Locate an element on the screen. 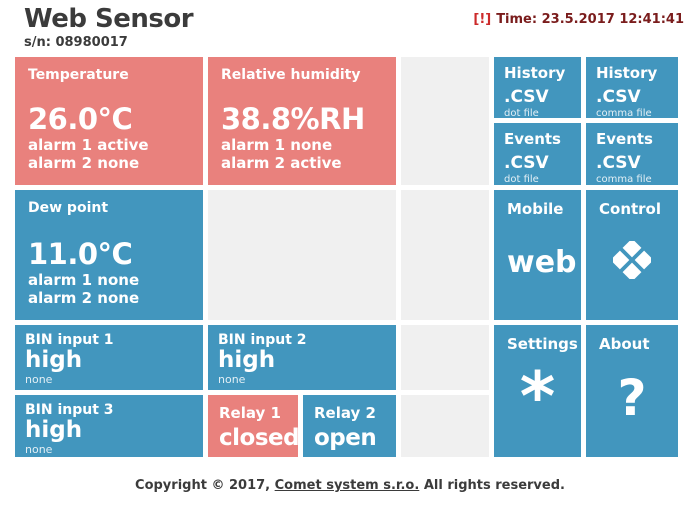  serial-number: s/n: 08980017 is located at coordinates (76, 43).